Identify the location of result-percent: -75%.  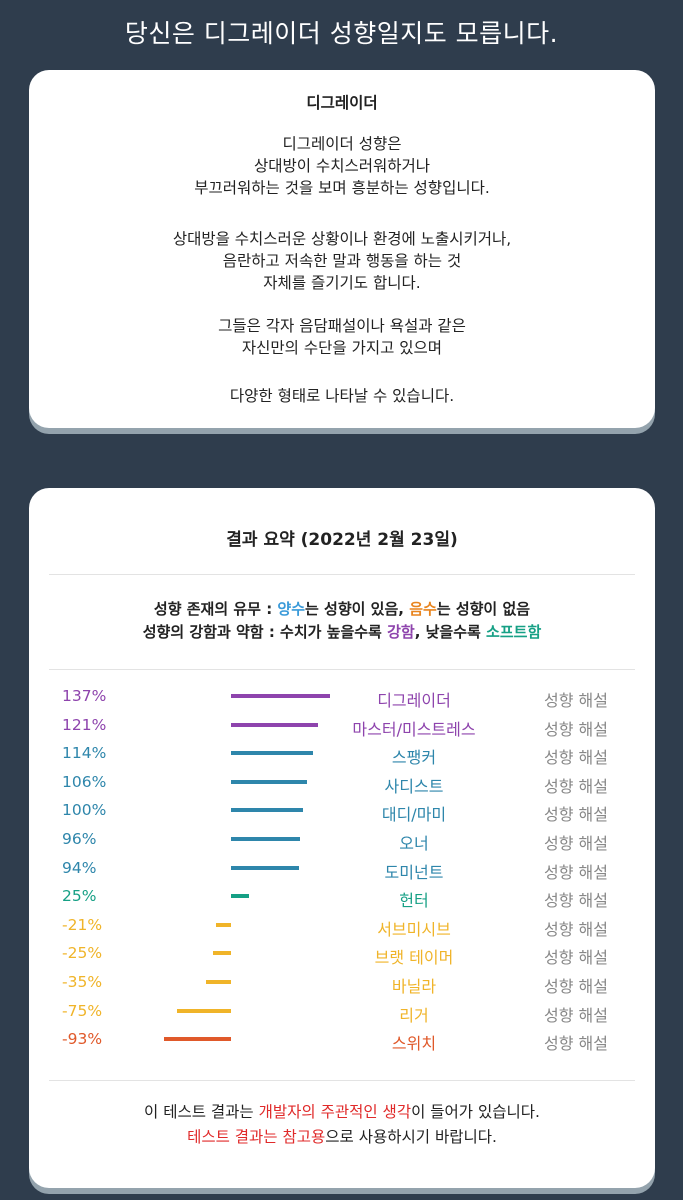
(82, 1010).